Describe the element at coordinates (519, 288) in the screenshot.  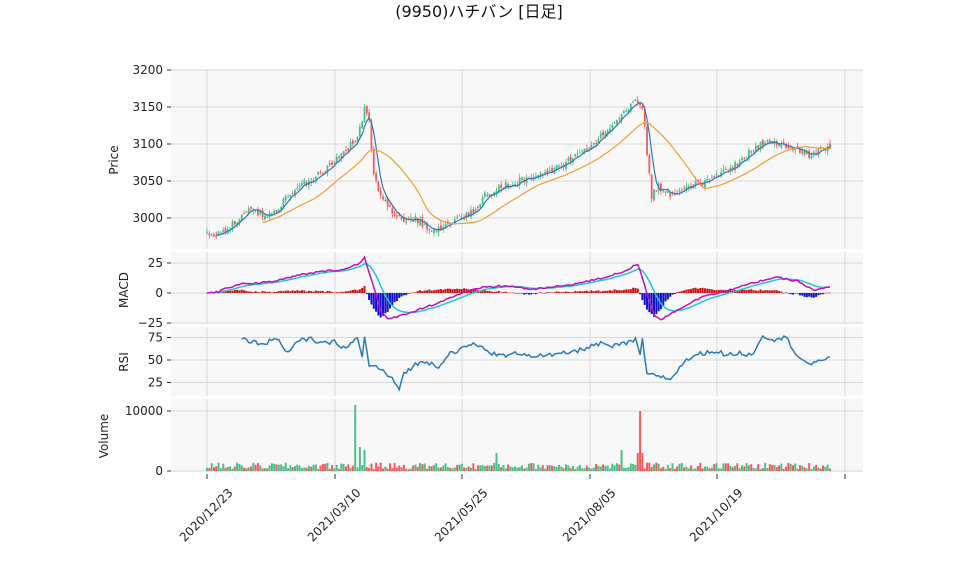
I see `macd-line` at that location.